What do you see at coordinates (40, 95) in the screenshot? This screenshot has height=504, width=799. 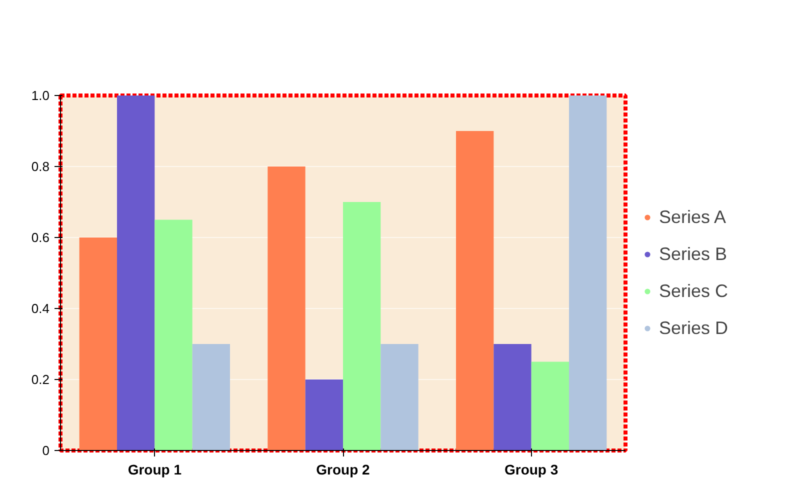 I see `y-tick-label: 1.0` at bounding box center [40, 95].